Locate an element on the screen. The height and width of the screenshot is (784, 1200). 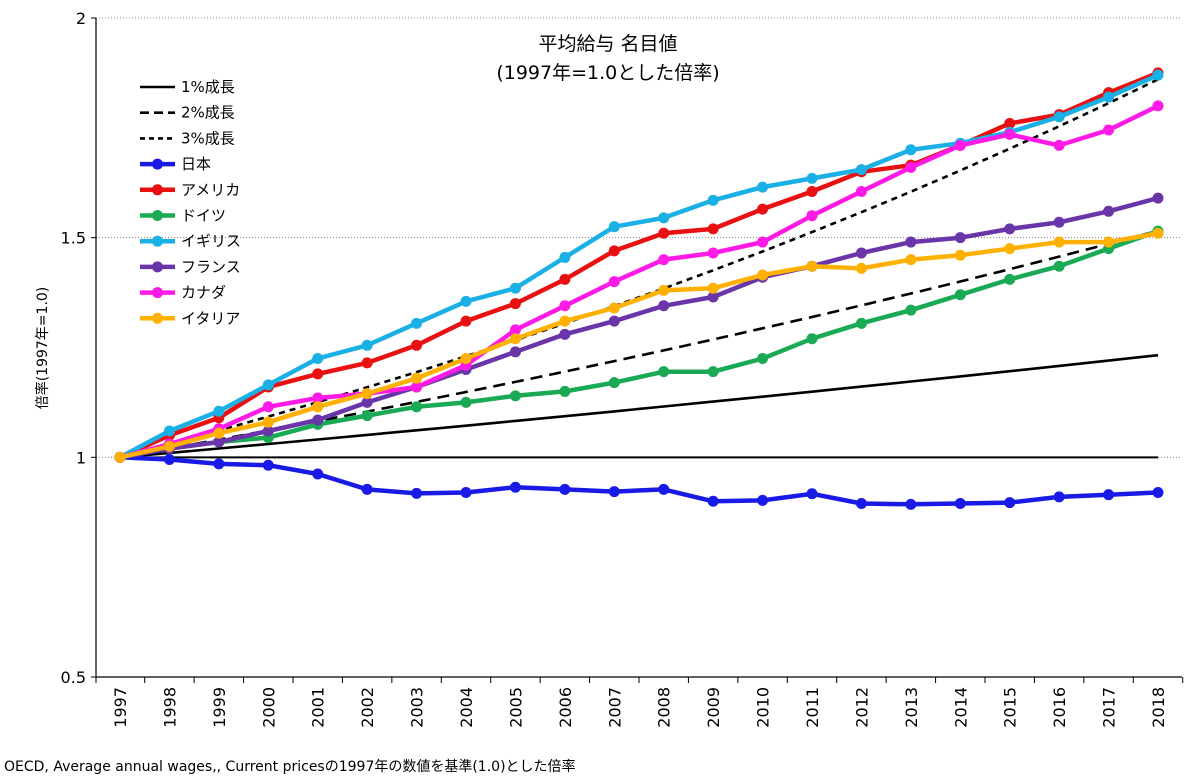
legend-item: イギリス is located at coordinates (190, 241).